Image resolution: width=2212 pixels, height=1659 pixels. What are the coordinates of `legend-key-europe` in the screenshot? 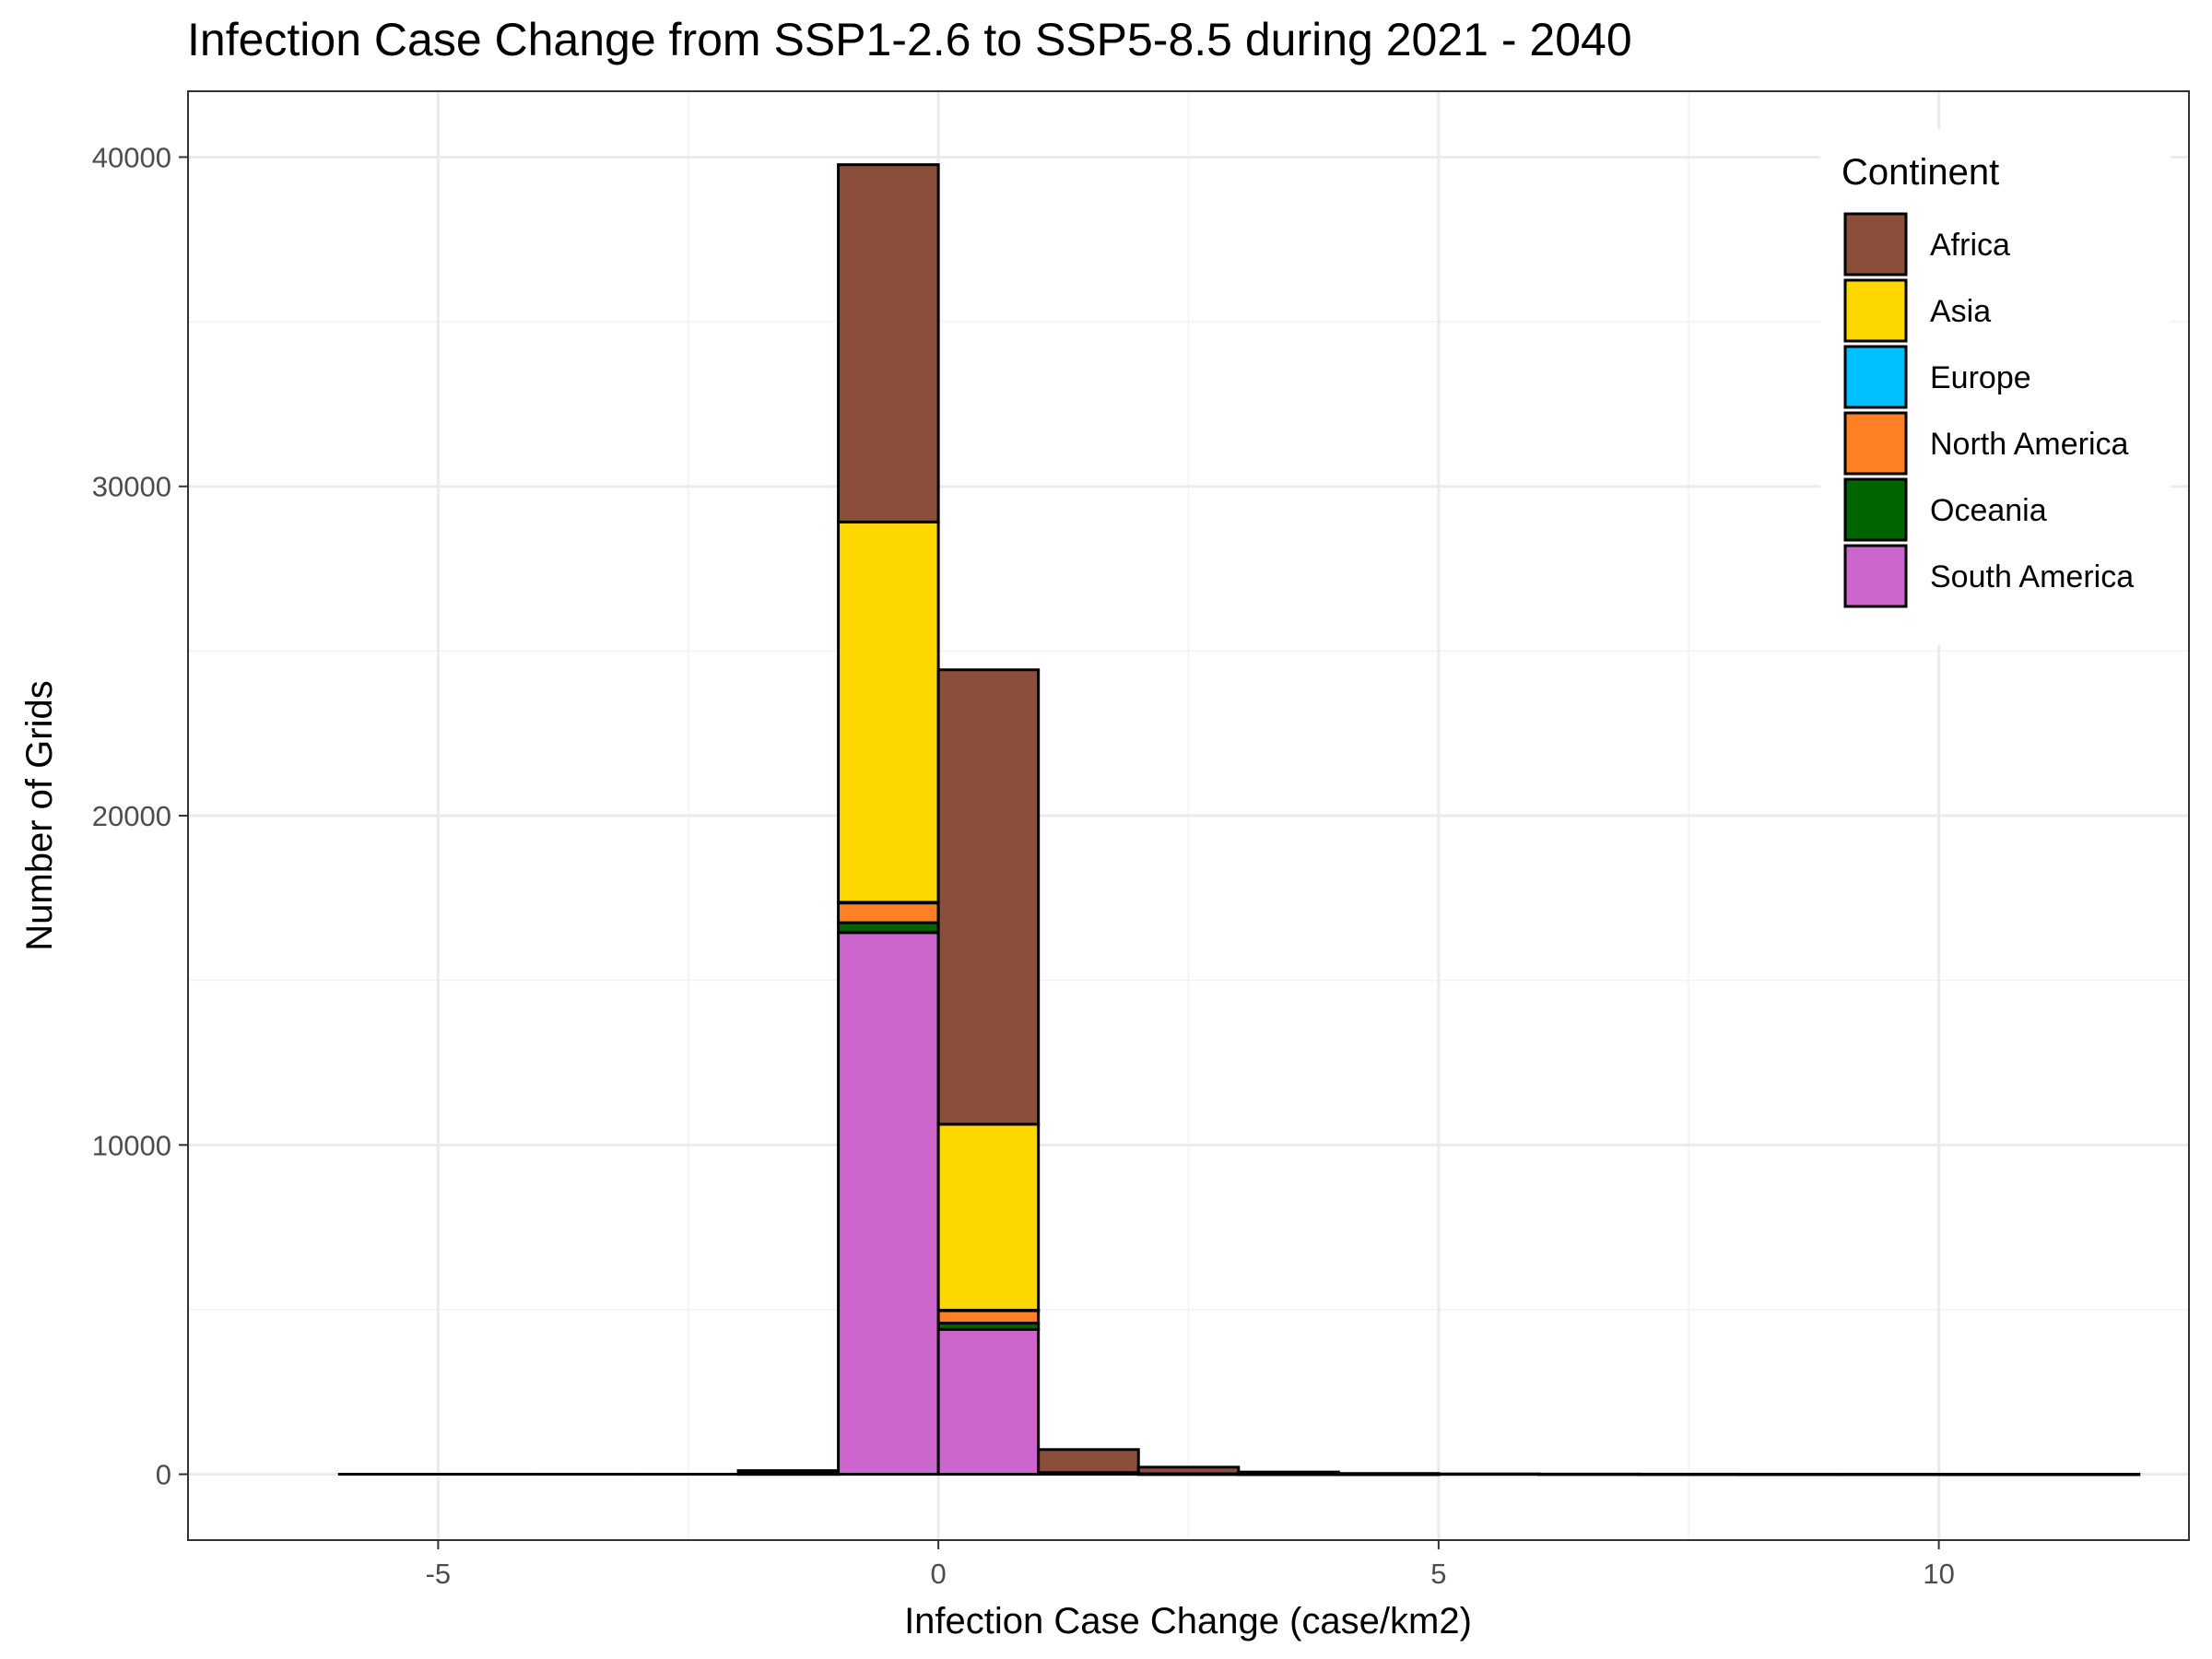 It's located at (1875, 377).